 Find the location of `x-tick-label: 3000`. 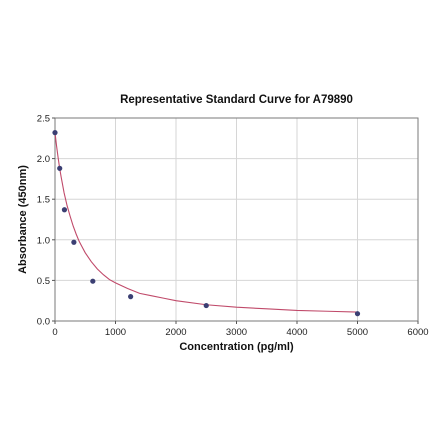

x-tick-label: 3000 is located at coordinates (236, 332).